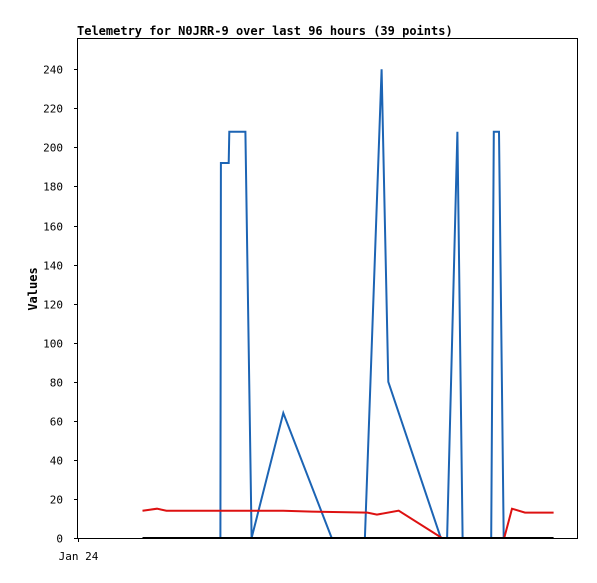 Image resolution: width=597 pixels, height=583 pixels. I want to click on y-axis-ticks: 0 20 40 60 80 100 120 140 160 180 200 220 240, so click(60, 305).